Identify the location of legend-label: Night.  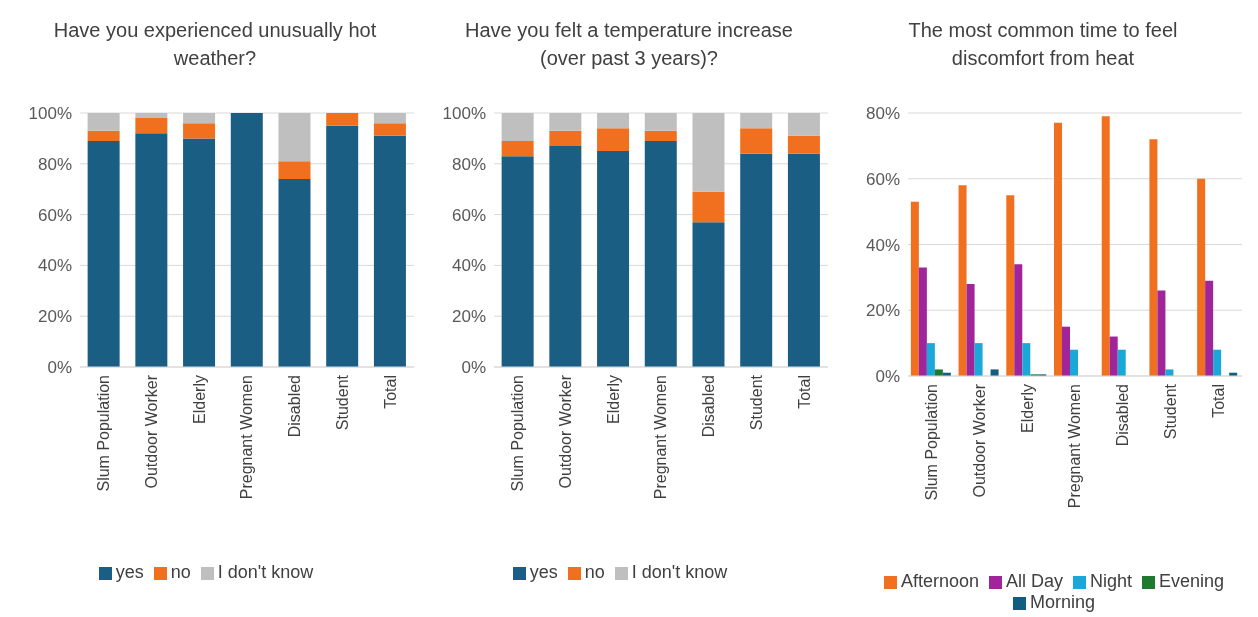
(1111, 581).